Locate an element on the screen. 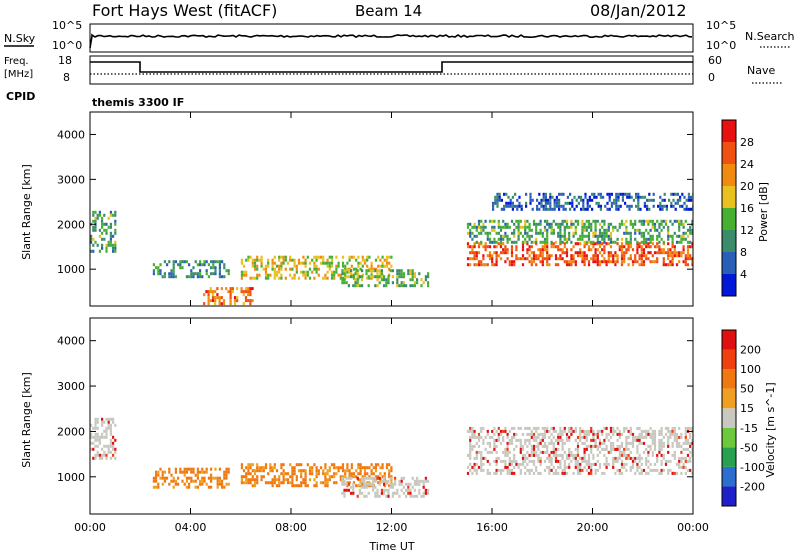 This screenshot has width=800, height=554. y-tick-label: 3000 is located at coordinates (71, 179).